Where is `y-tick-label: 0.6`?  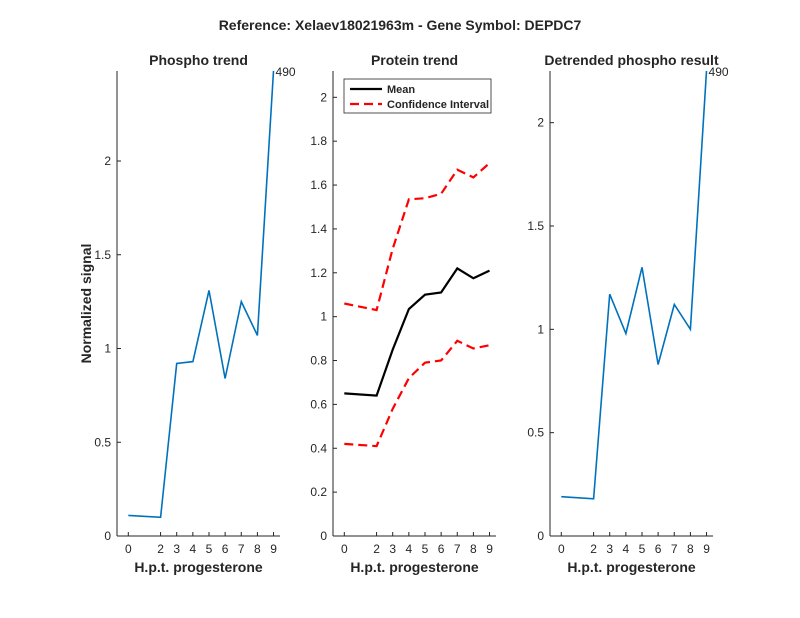
y-tick-label: 0.6 is located at coordinates (318, 404).